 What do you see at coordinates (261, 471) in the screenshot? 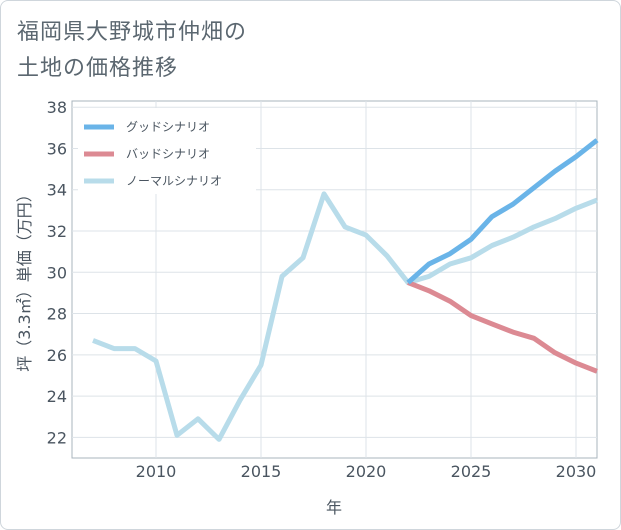
I see `x-tick-label: 2015` at bounding box center [261, 471].